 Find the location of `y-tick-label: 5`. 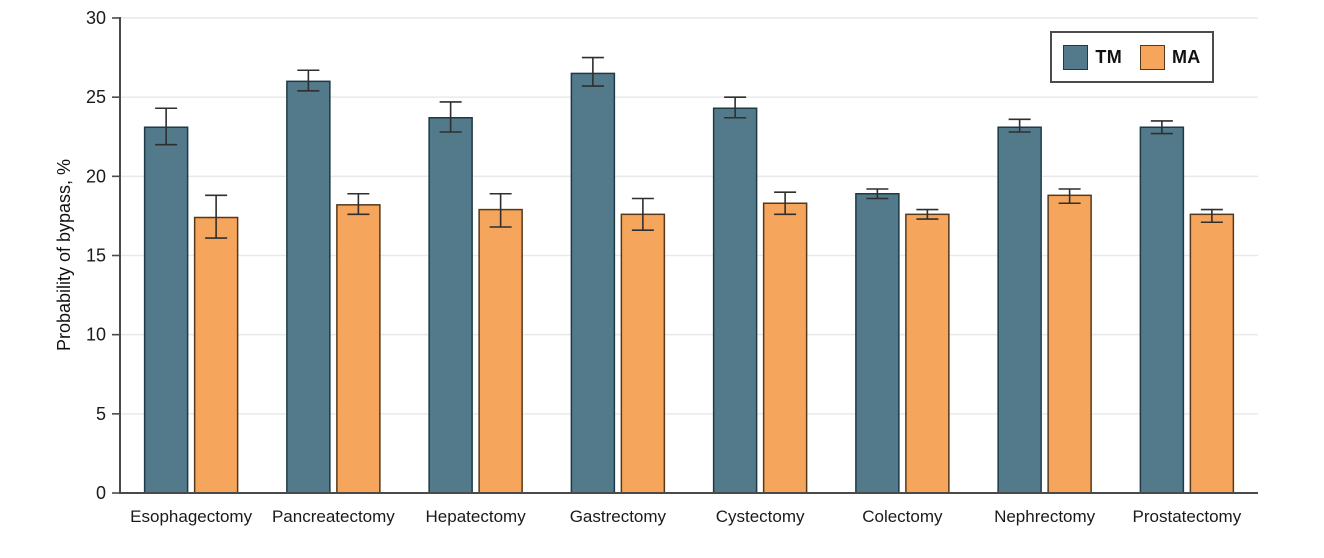

y-tick-label: 5 is located at coordinates (101, 414).